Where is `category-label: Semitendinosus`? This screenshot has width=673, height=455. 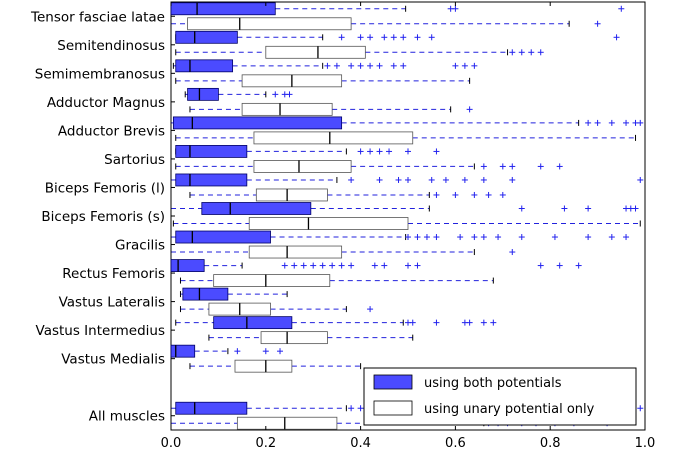 category-label: Semitendinosus is located at coordinates (111, 46).